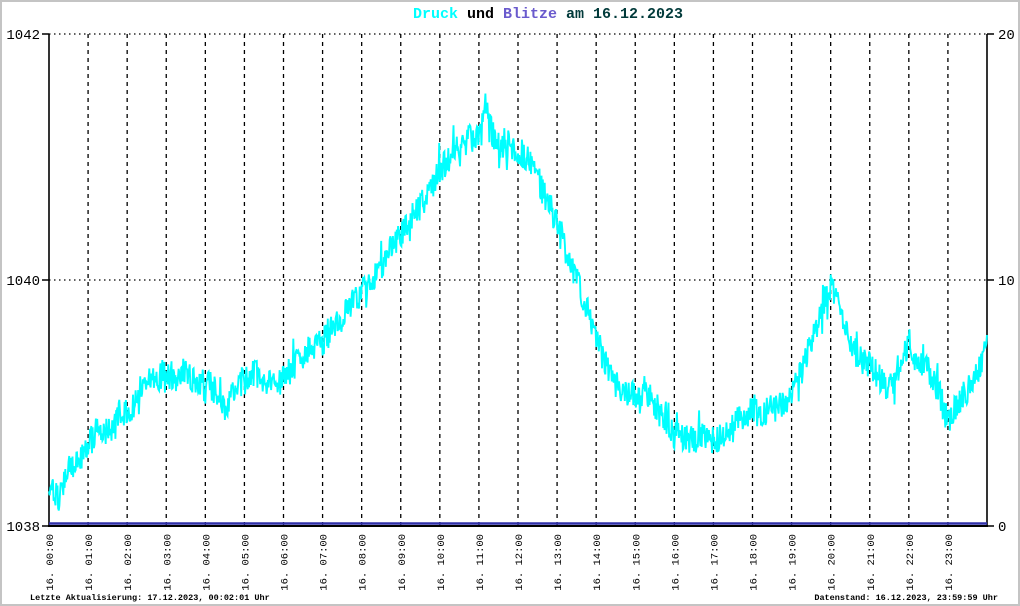 This screenshot has height=606, width=1020. What do you see at coordinates (529, 14) in the screenshot?
I see `title-series-blitze: Blitze` at bounding box center [529, 14].